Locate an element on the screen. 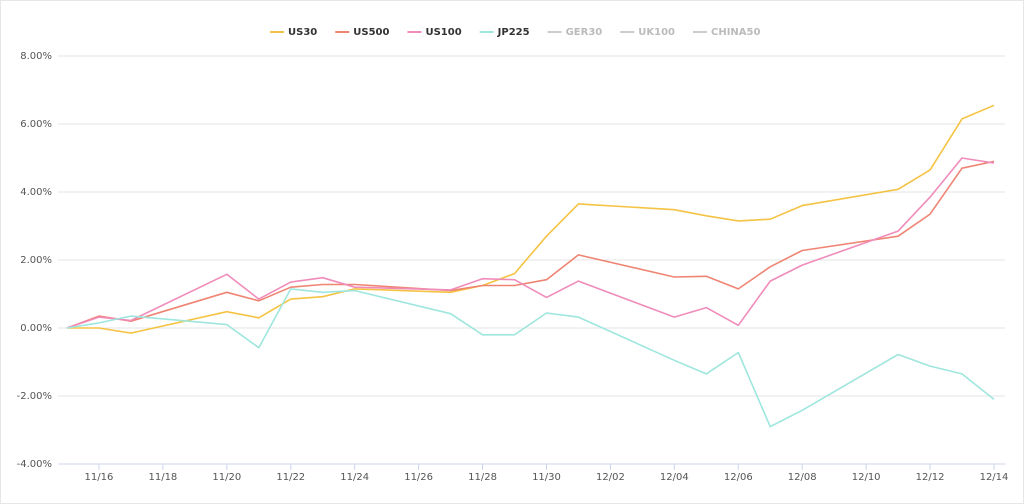  x-tick-label: 12/04 is located at coordinates (674, 477).